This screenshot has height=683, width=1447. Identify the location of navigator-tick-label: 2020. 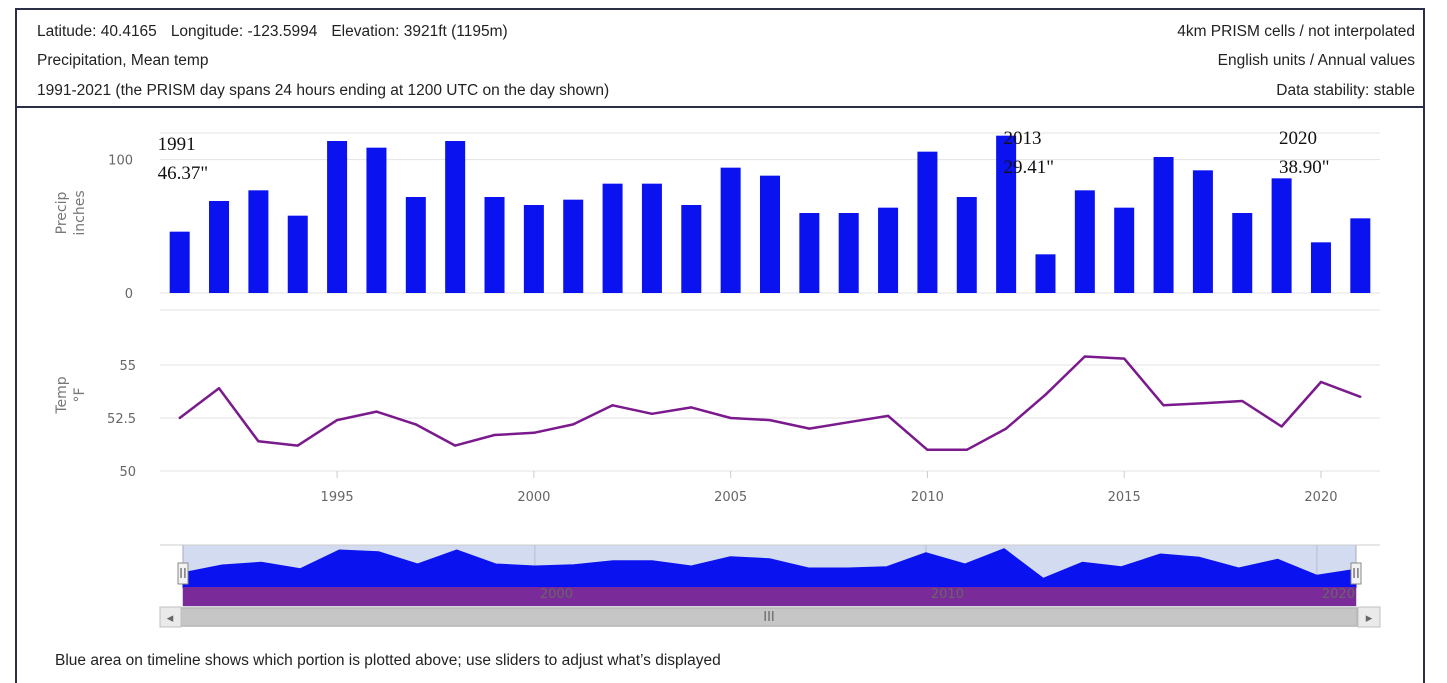
(1338, 594).